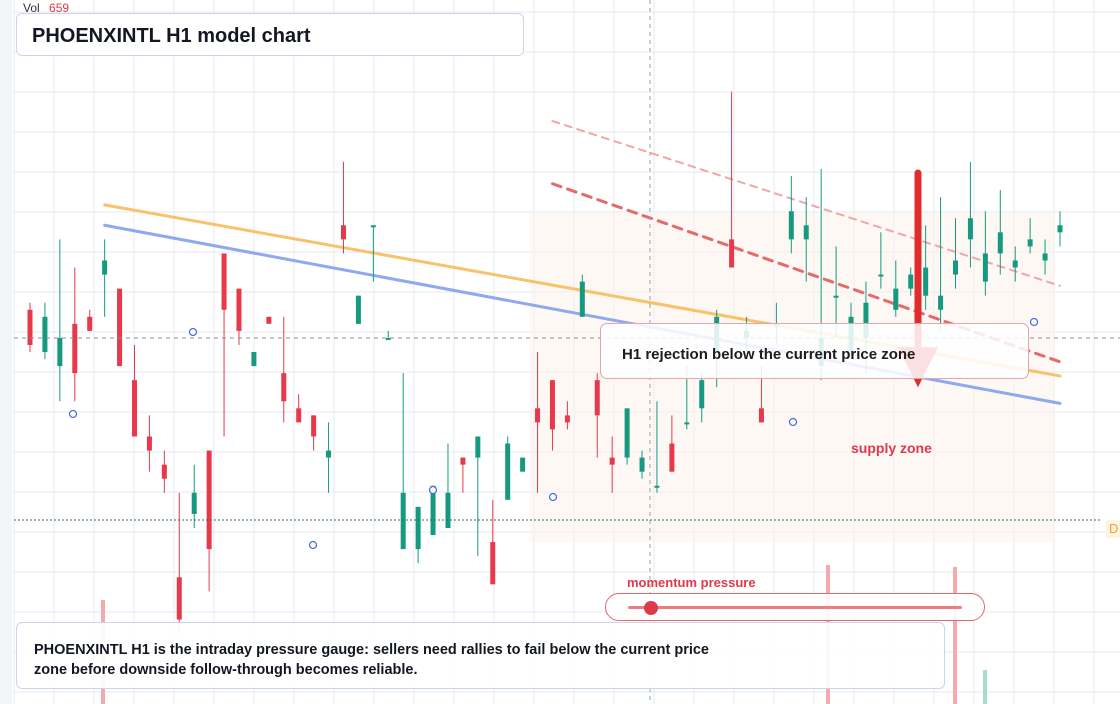 The height and width of the screenshot is (704, 1120). Describe the element at coordinates (270, 34) in the screenshot. I see `chart-title-panel: PHOENXINTL H1 model chart` at that location.